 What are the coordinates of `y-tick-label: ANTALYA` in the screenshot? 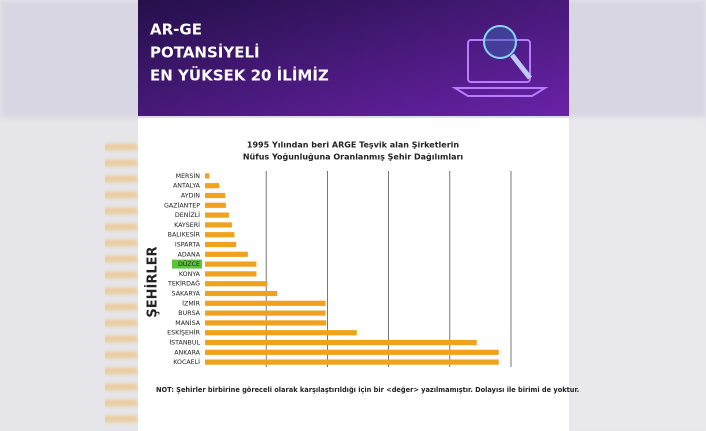 It's located at (187, 186).